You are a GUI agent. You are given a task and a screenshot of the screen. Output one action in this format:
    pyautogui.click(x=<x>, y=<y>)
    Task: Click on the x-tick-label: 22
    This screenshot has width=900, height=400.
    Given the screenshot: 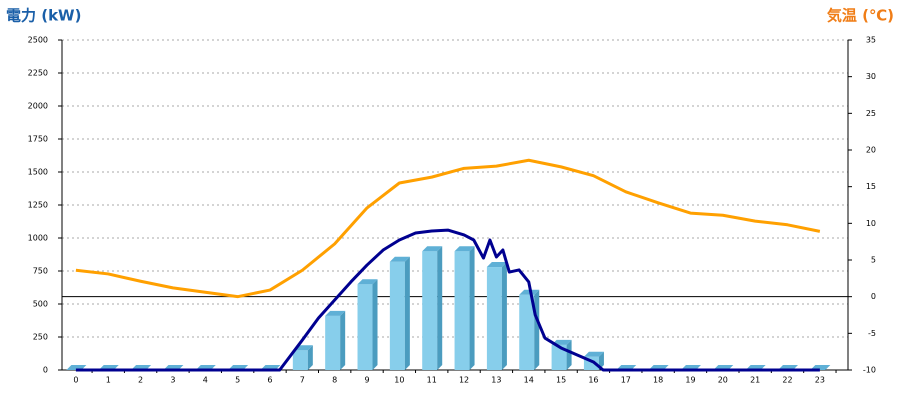 What is the action you would take?
    pyautogui.click(x=787, y=380)
    